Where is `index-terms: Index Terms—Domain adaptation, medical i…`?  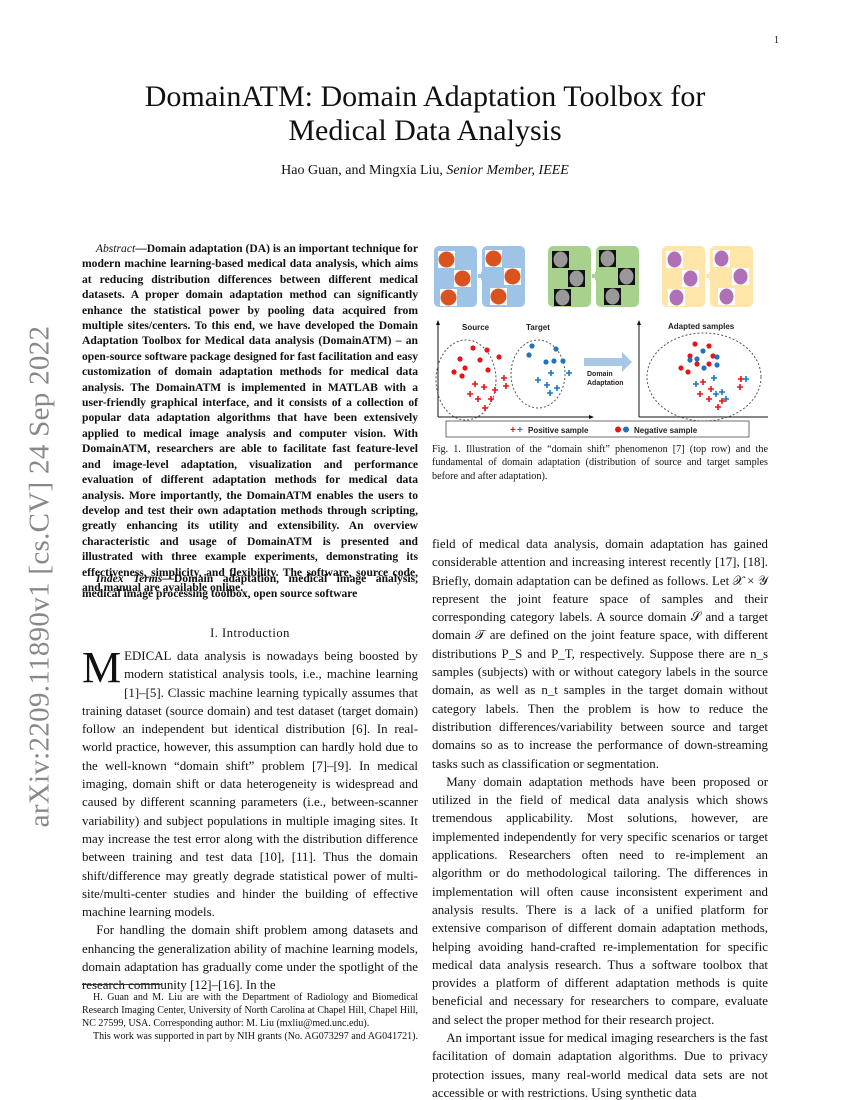
index-terms: Index Terms—Domain adaptation, medical i… is located at coordinates (250, 586).